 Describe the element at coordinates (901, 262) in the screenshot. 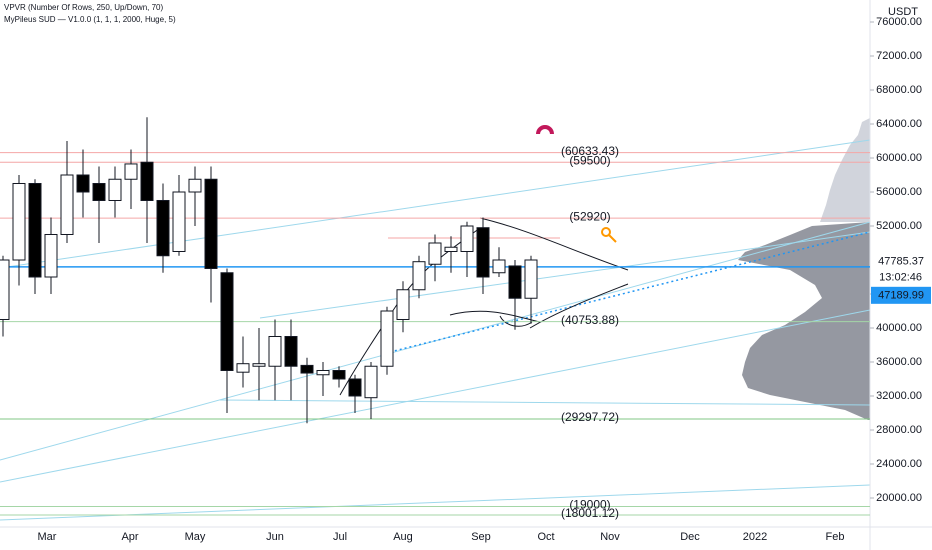

I see `price-label: 47785.37` at that location.